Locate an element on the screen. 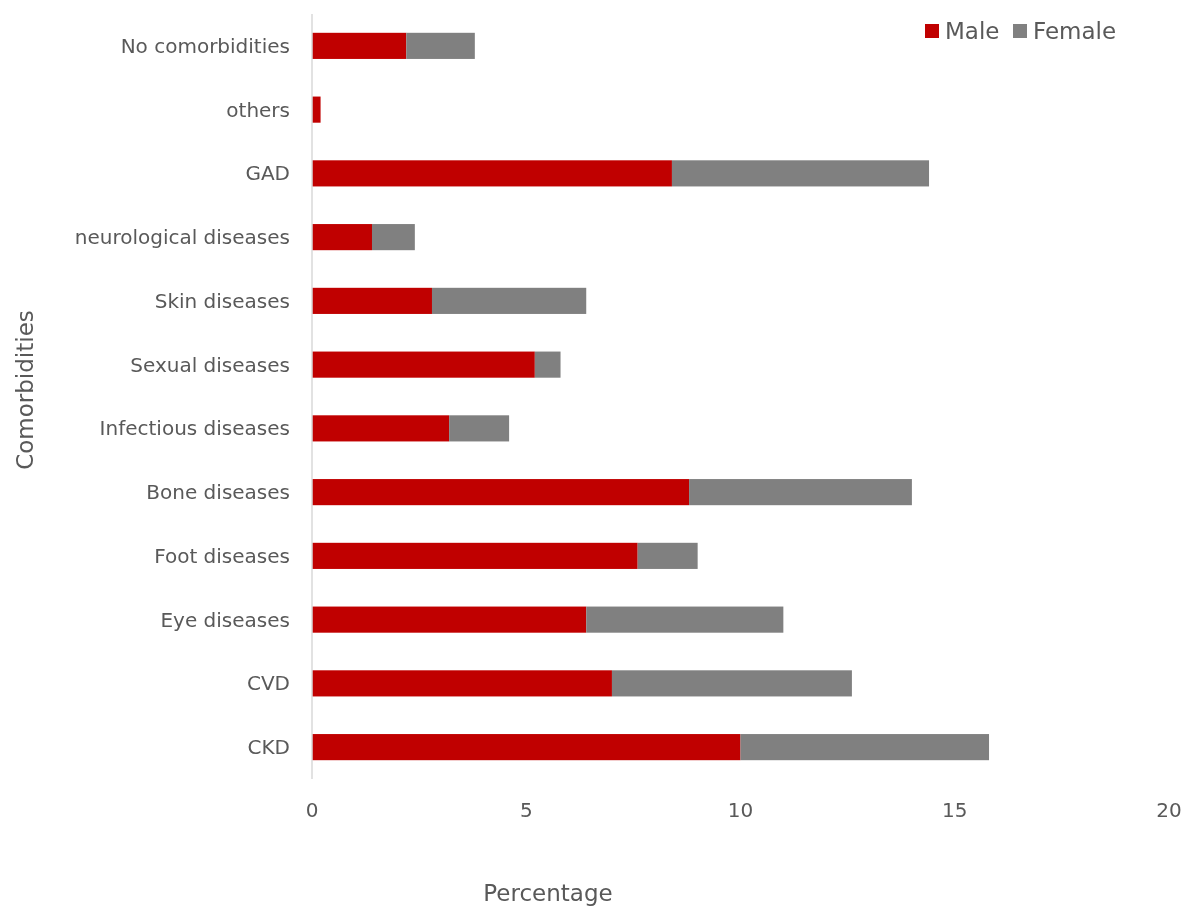  legend-label: Female is located at coordinates (1075, 31).